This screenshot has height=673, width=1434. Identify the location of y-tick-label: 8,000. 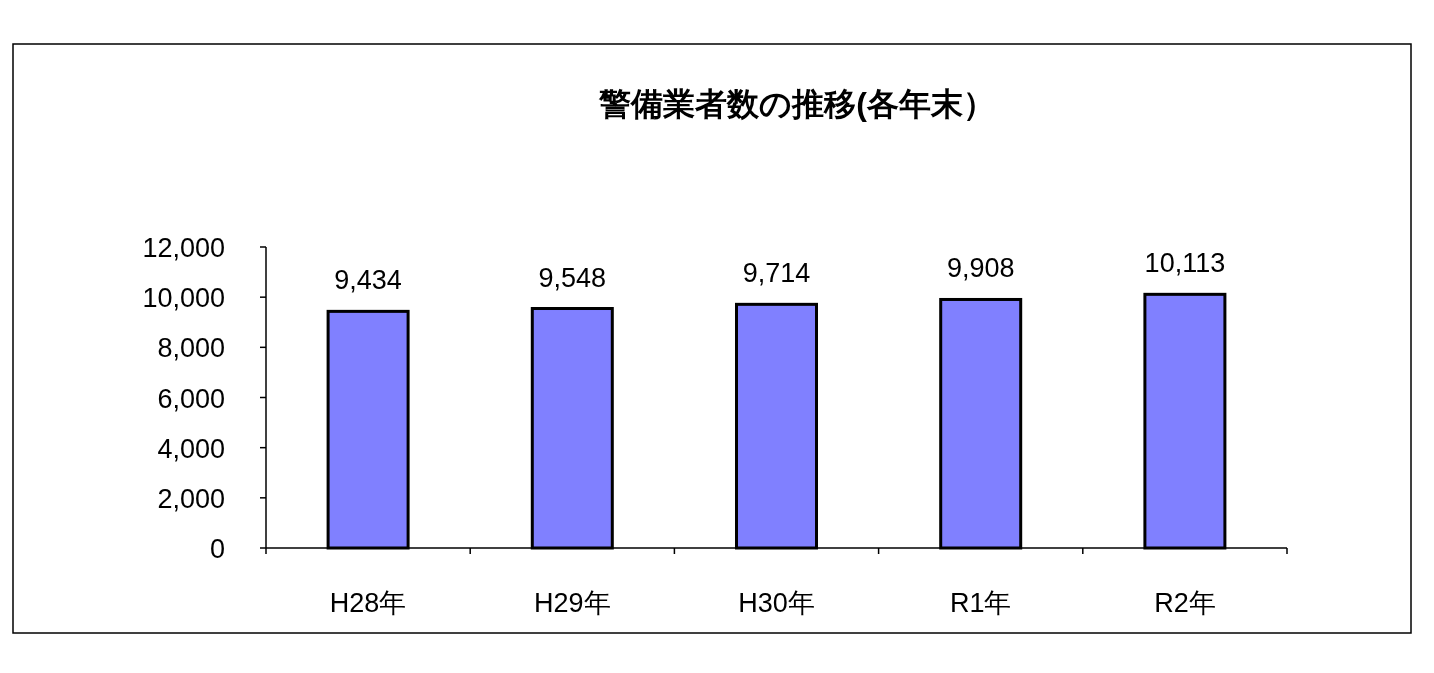
(191, 348).